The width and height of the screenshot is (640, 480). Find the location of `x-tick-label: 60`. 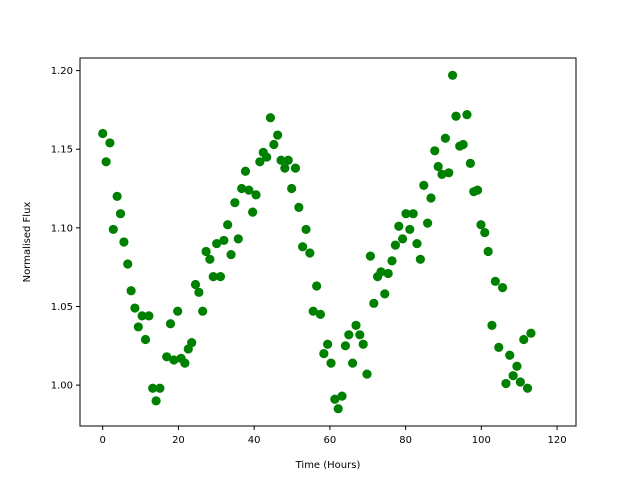

x-tick-label: 60 is located at coordinates (330, 440).